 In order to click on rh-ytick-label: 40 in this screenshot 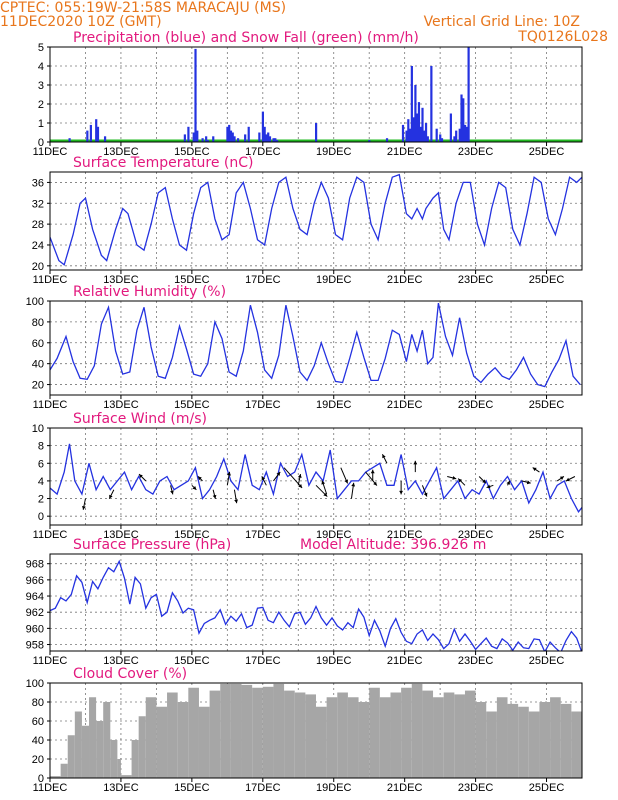, I will do `click(38, 365)`.